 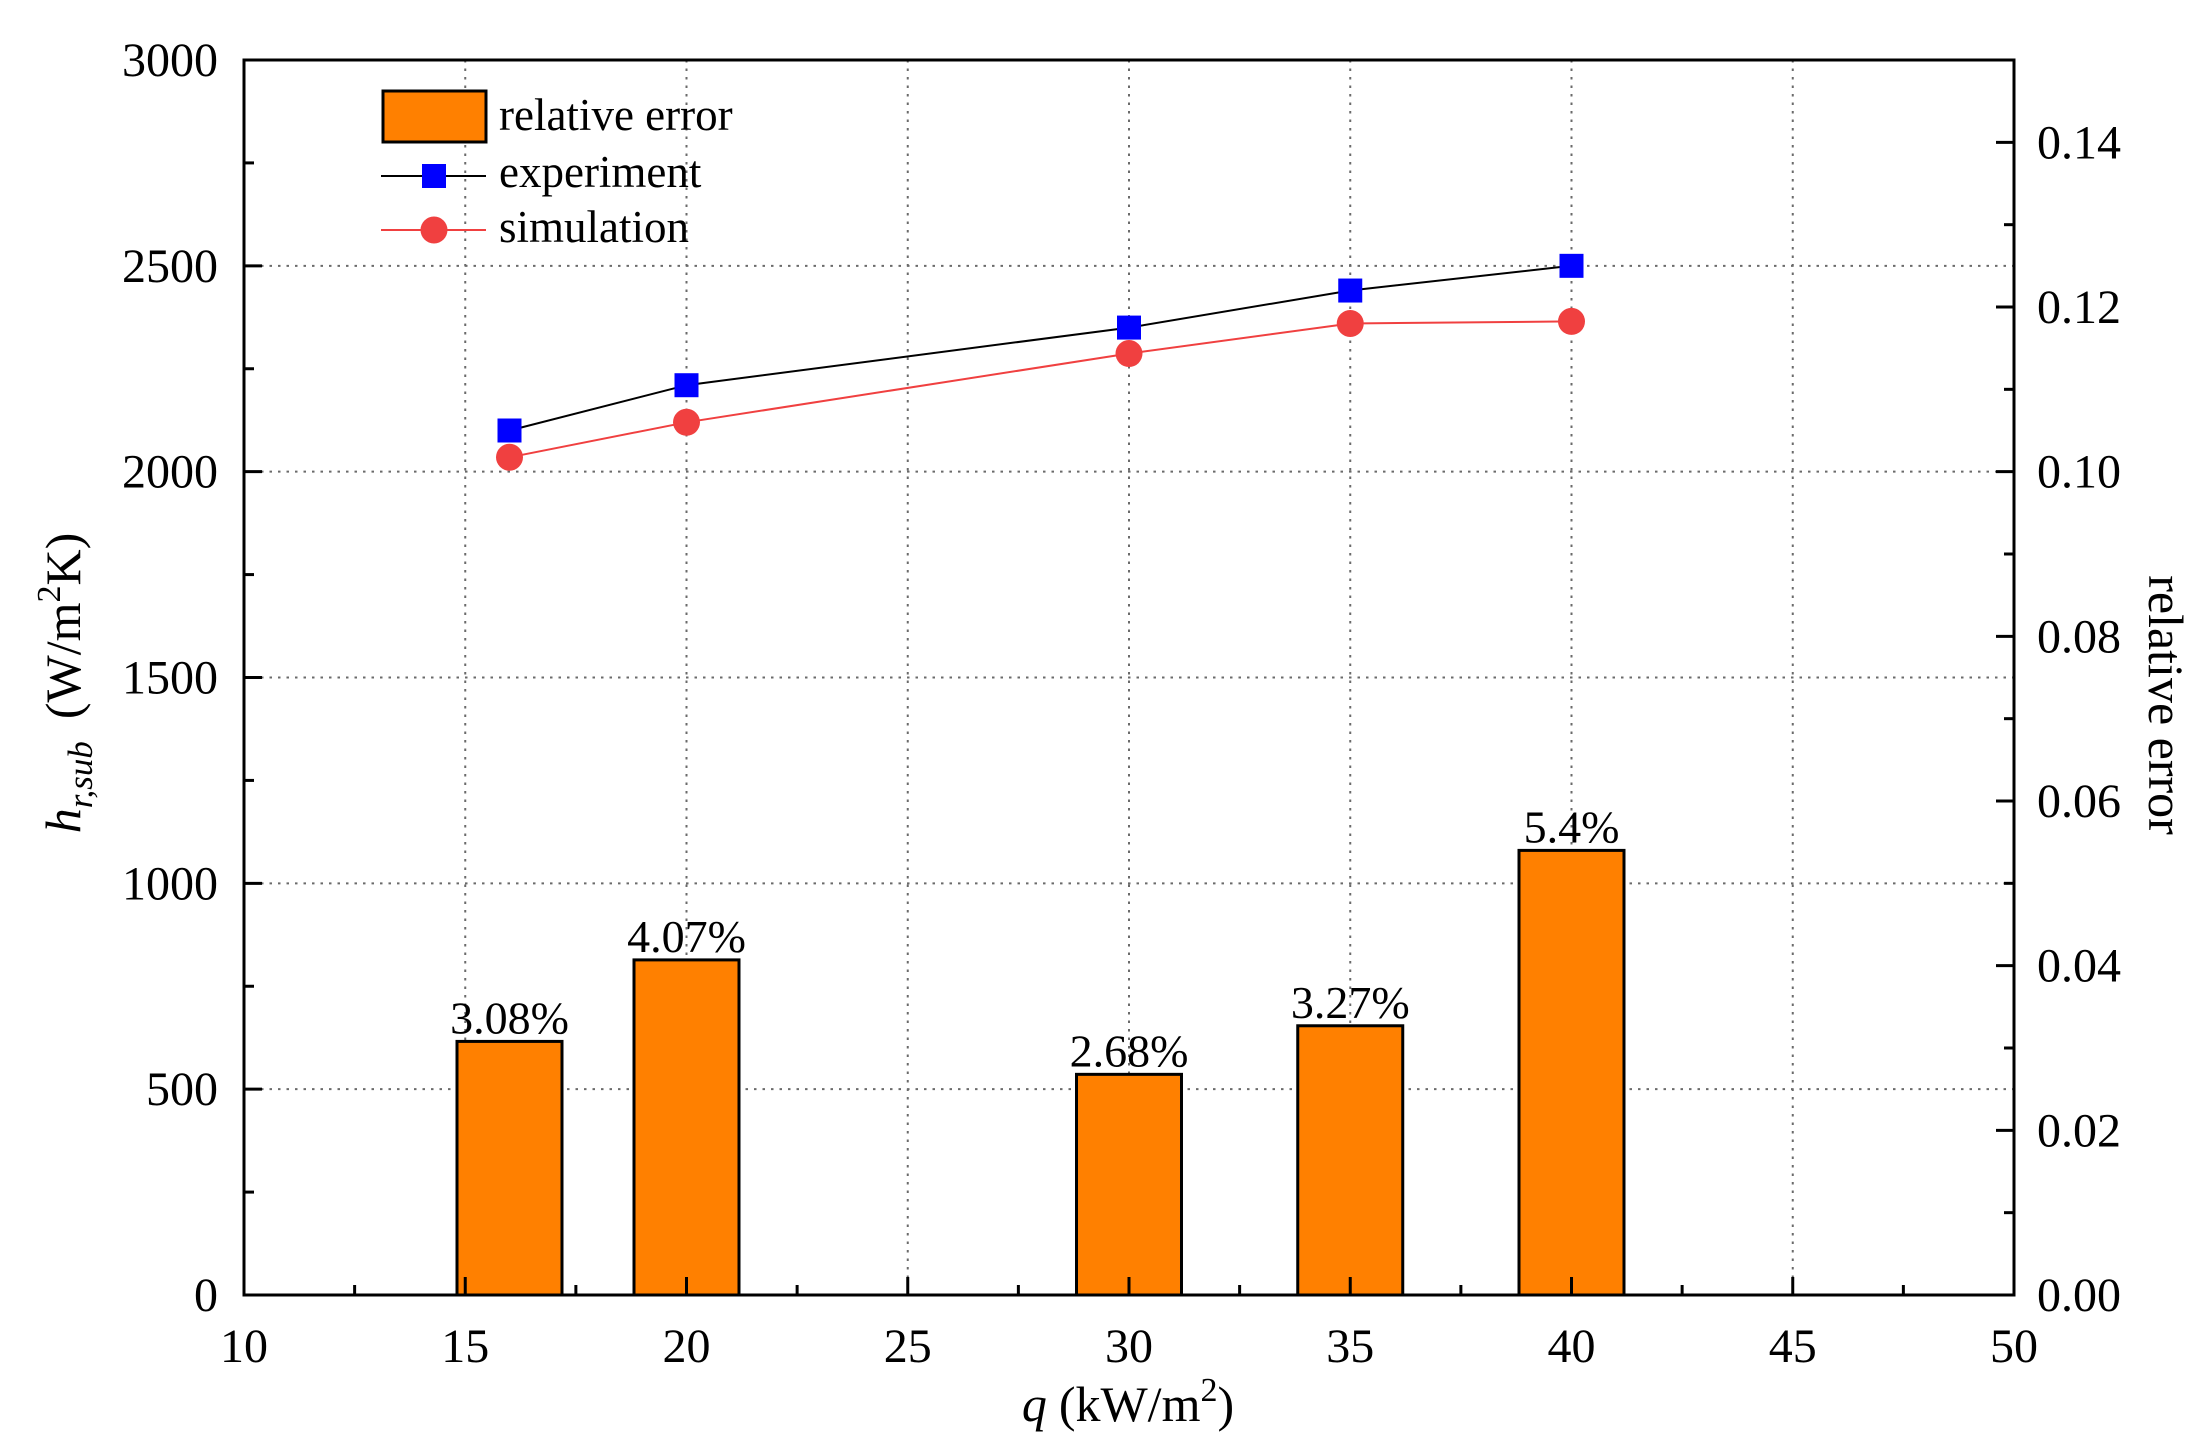 What do you see at coordinates (509, 1017) in the screenshot?
I see `bar-data-label: 3.08%` at bounding box center [509, 1017].